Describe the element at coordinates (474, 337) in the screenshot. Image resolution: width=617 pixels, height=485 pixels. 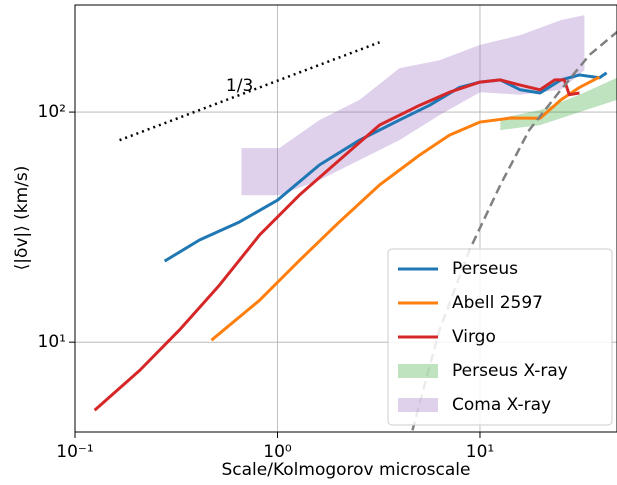
I see `legend-label: Virgo` at that location.